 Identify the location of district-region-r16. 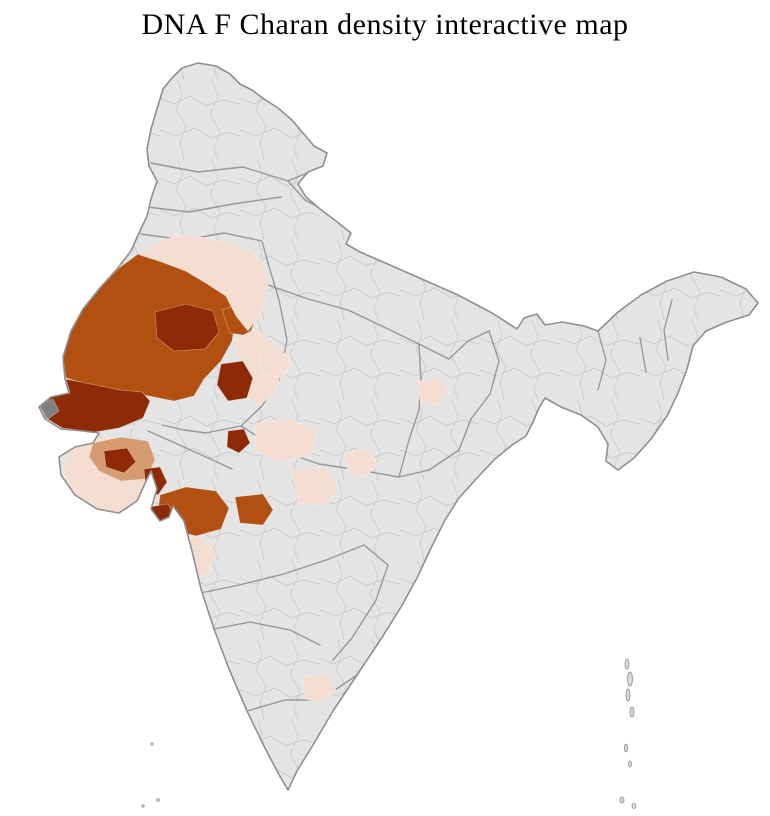
(315, 486).